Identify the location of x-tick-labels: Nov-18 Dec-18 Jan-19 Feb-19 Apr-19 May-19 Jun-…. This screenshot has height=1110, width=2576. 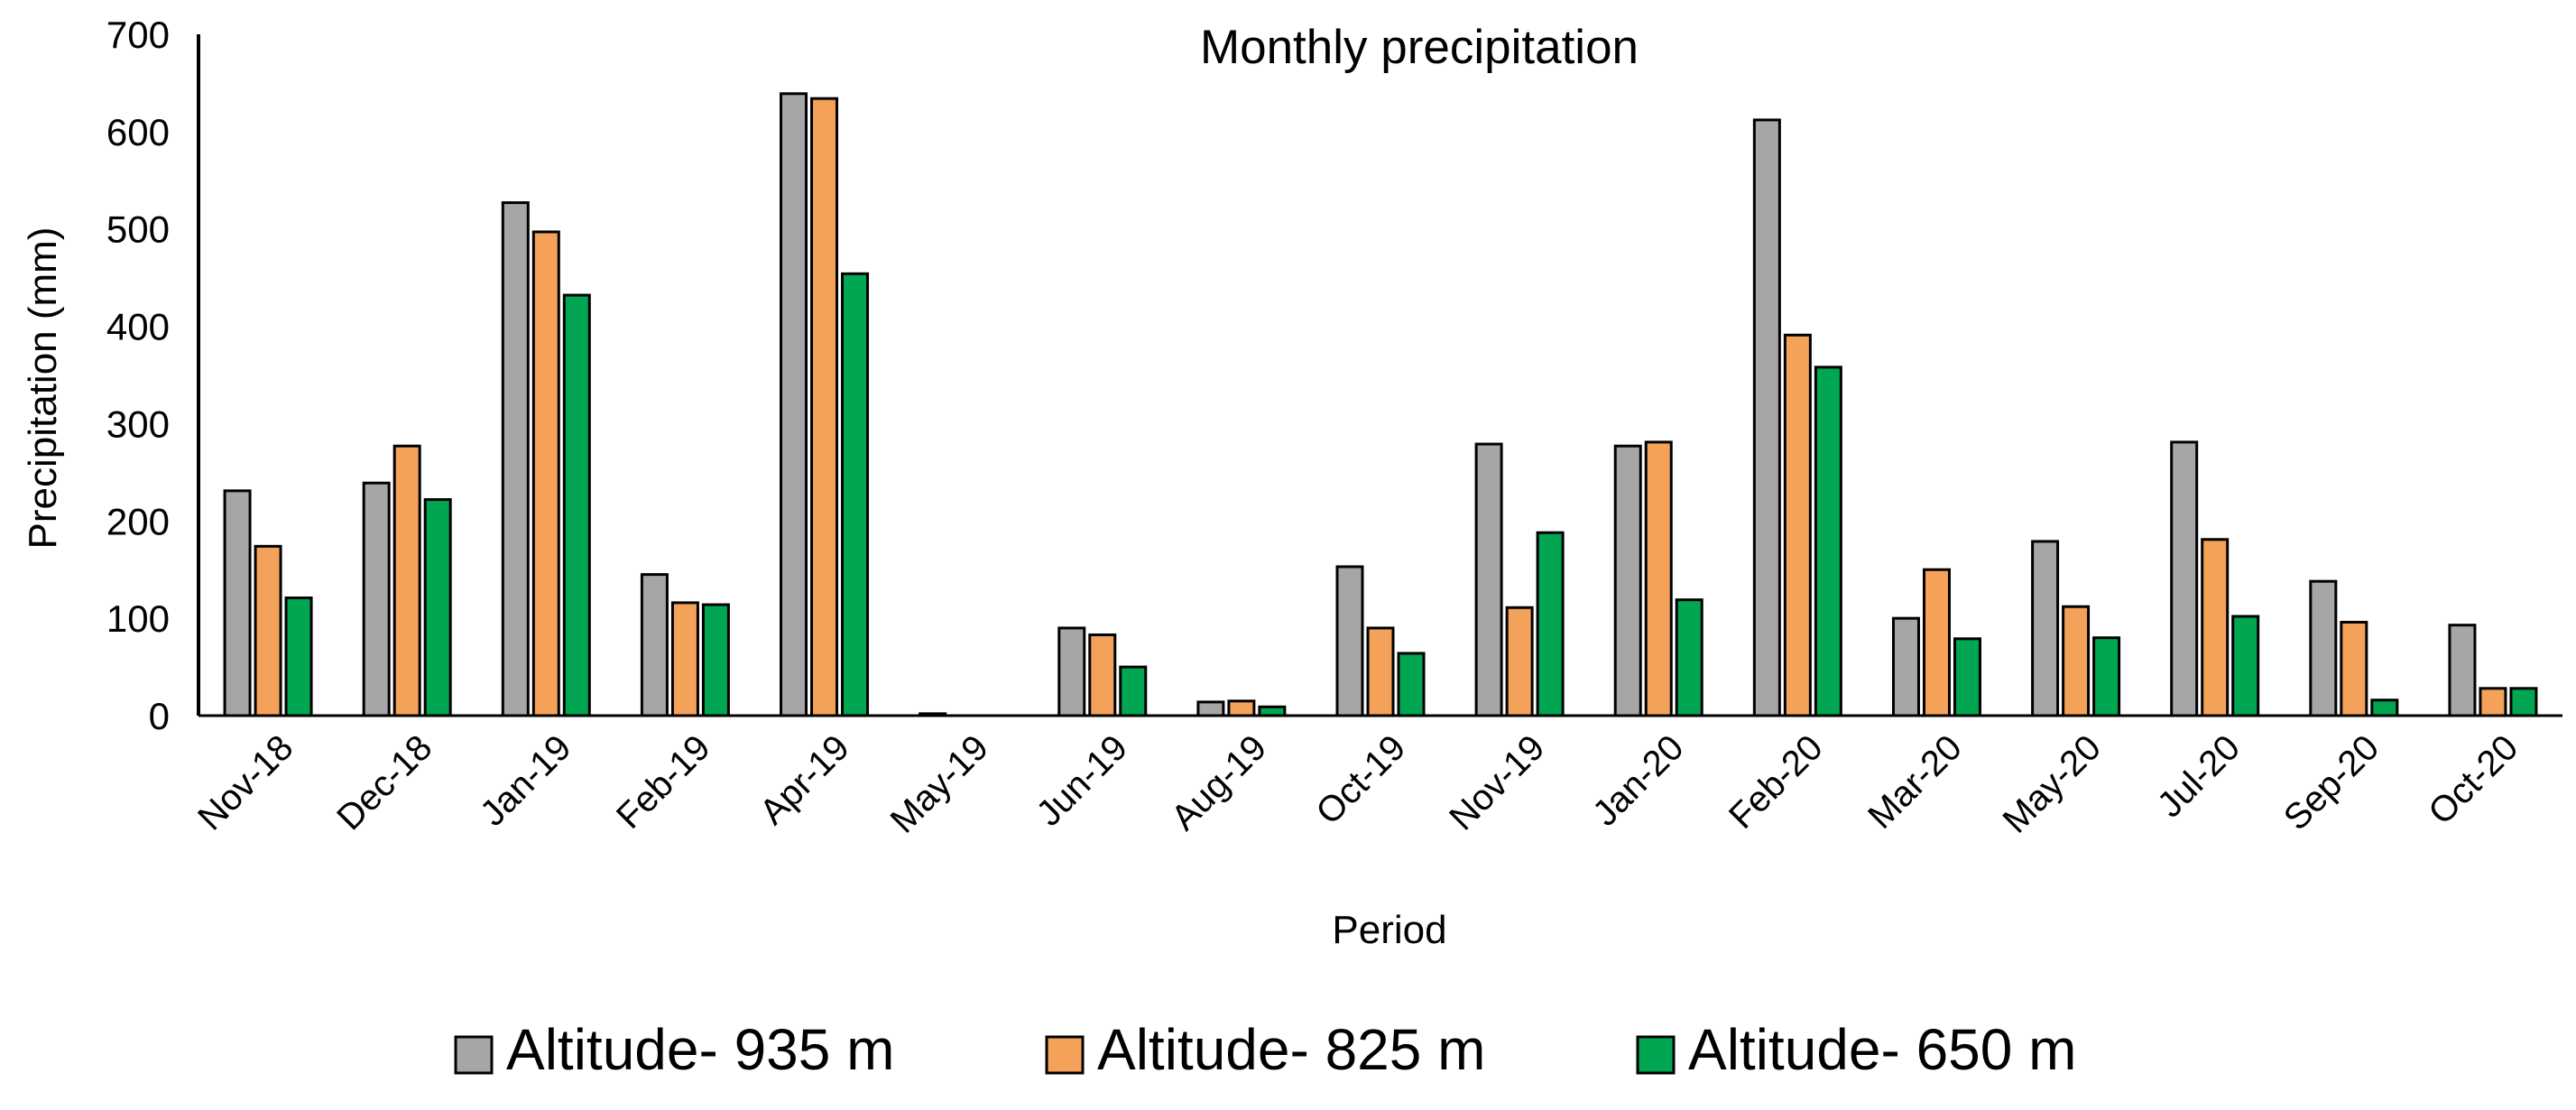
(1357, 783).